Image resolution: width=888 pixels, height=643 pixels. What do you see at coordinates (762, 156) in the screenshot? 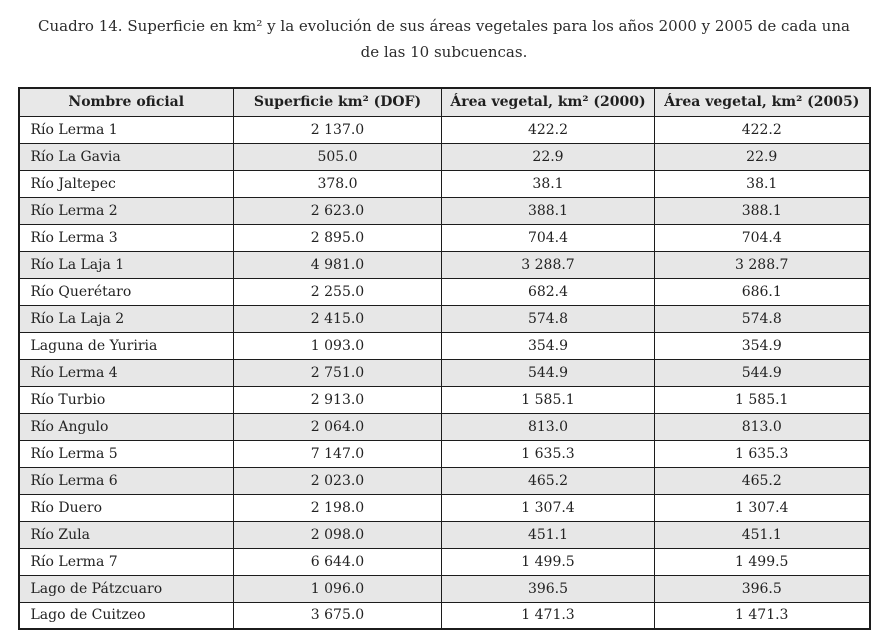
I see `cell-area-2005: 22.9` at bounding box center [762, 156].